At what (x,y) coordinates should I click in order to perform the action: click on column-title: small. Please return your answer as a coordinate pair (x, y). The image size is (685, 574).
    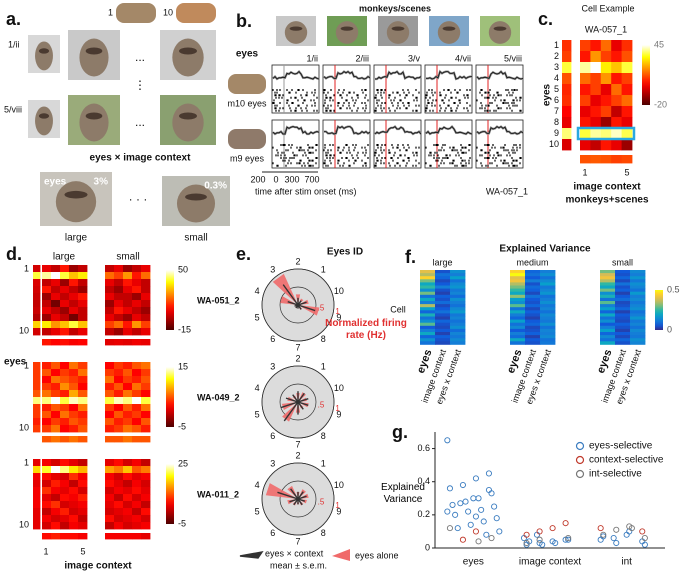
    Looking at the image, I should click on (127, 257).